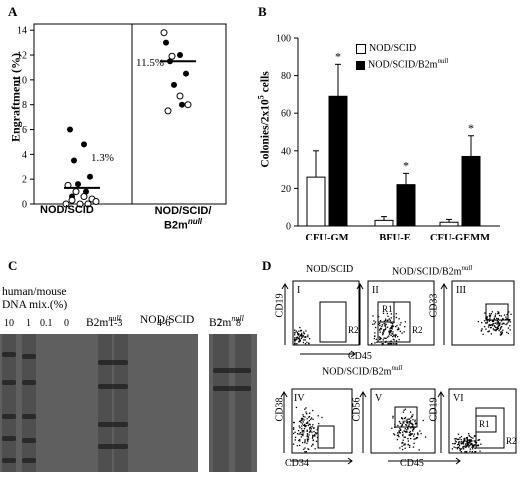 The image size is (520, 478). Describe the element at coordinates (164, 323) in the screenshot. I see `lane-label-4-6: 4-6` at that location.